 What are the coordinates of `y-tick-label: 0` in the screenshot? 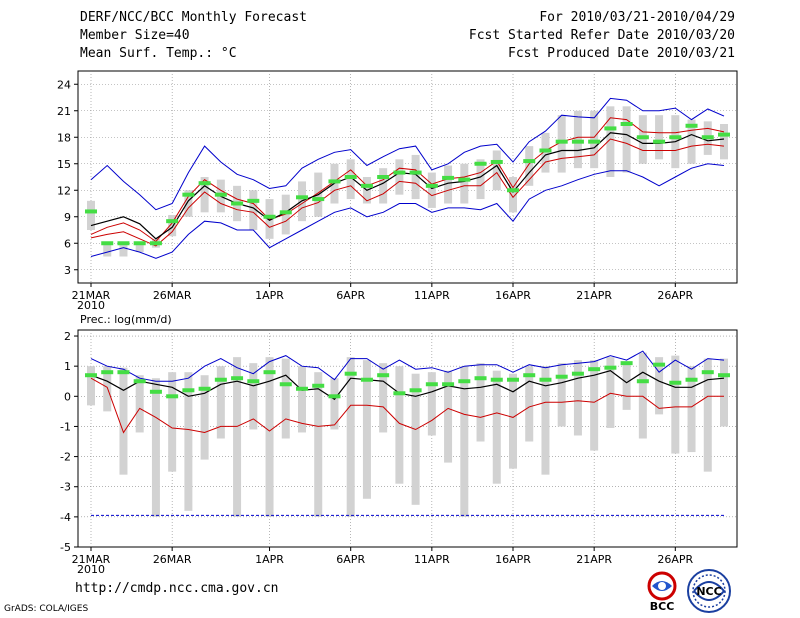 It's located at (67, 396).